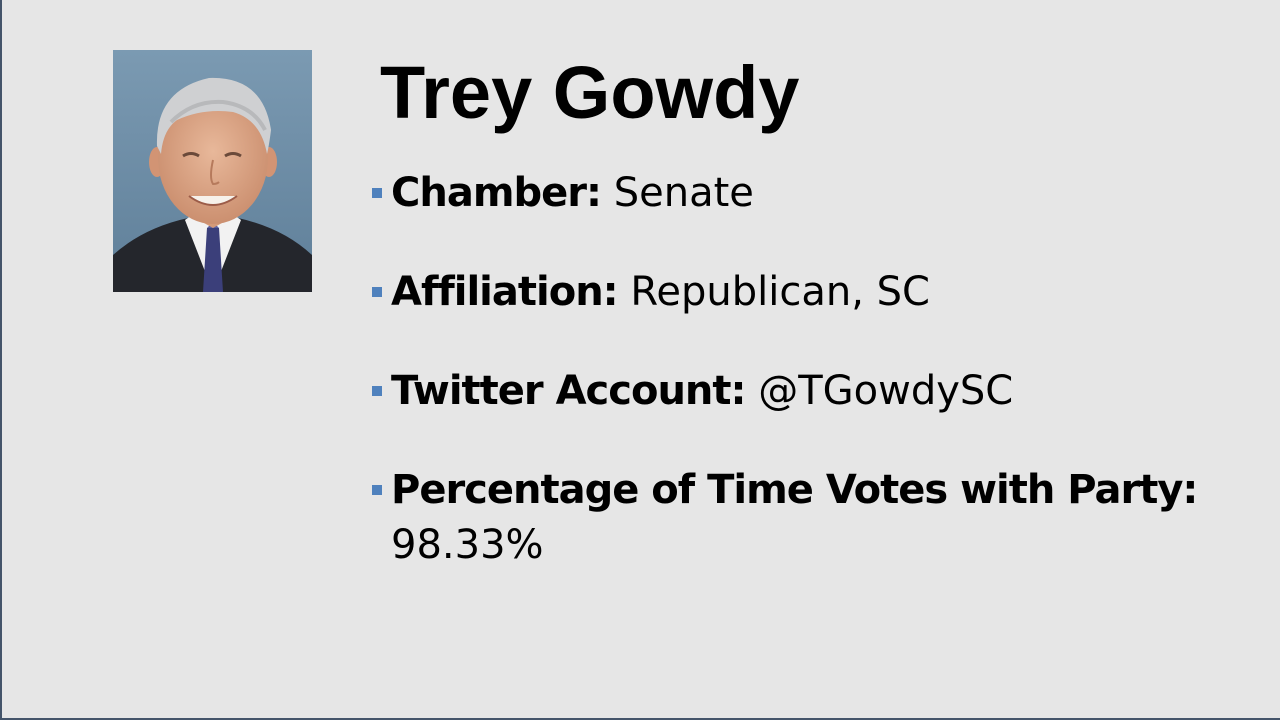  I want to click on bullet-label: Percentage of Time Votes with Party:, so click(794, 490).